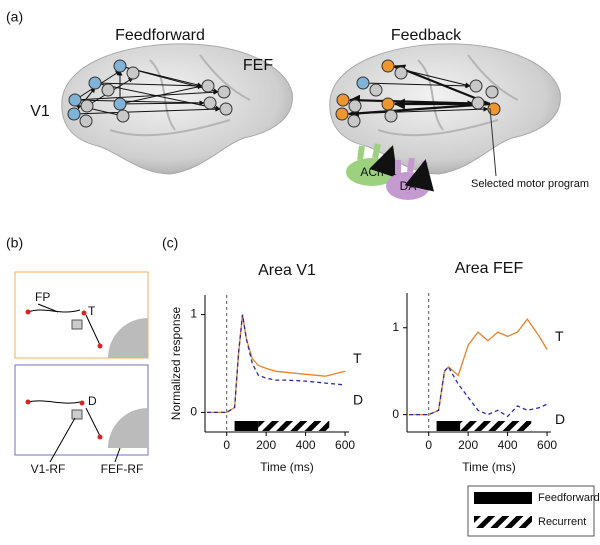 This screenshot has height=545, width=600. What do you see at coordinates (530, 184) in the screenshot?
I see `annotation: Selected motor program` at bounding box center [530, 184].